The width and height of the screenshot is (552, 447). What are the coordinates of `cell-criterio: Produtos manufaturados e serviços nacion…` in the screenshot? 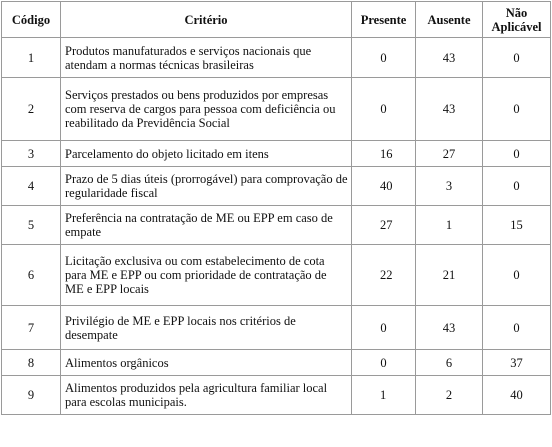 It's located at (206, 57).